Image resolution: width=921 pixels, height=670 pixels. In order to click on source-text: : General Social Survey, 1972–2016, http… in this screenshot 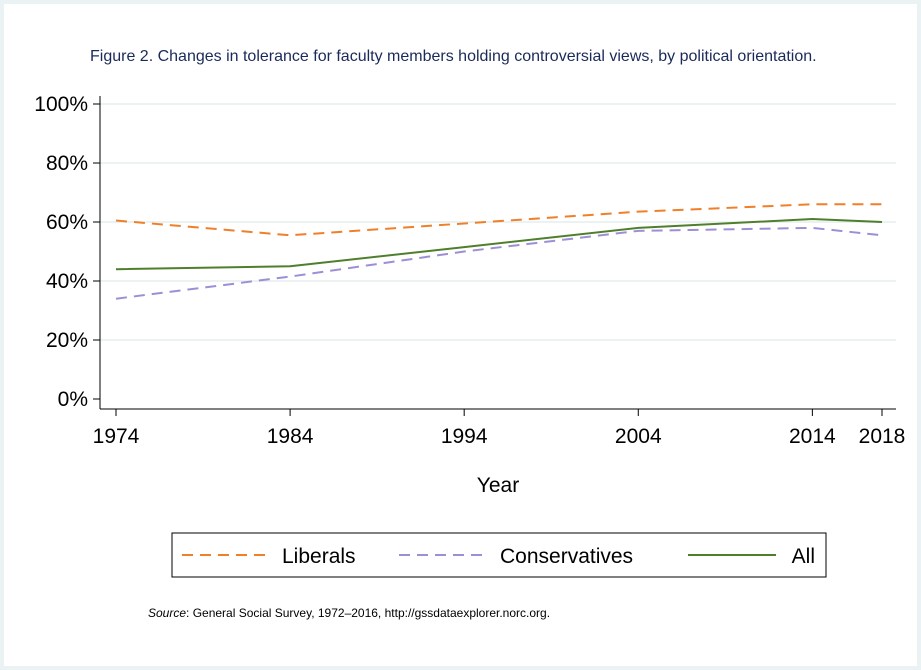, I will do `click(368, 613)`.